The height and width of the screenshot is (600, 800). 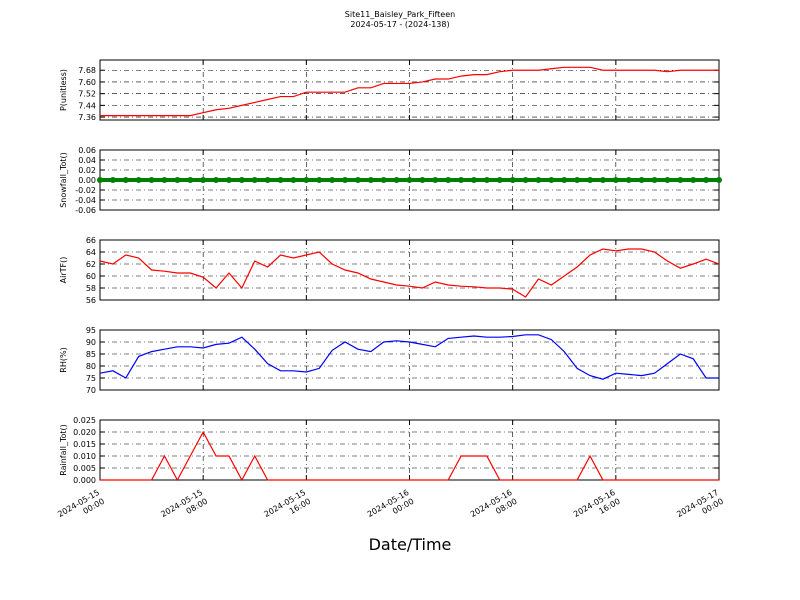 I want to click on x-axis-label: Date/Time, so click(x=410, y=544).